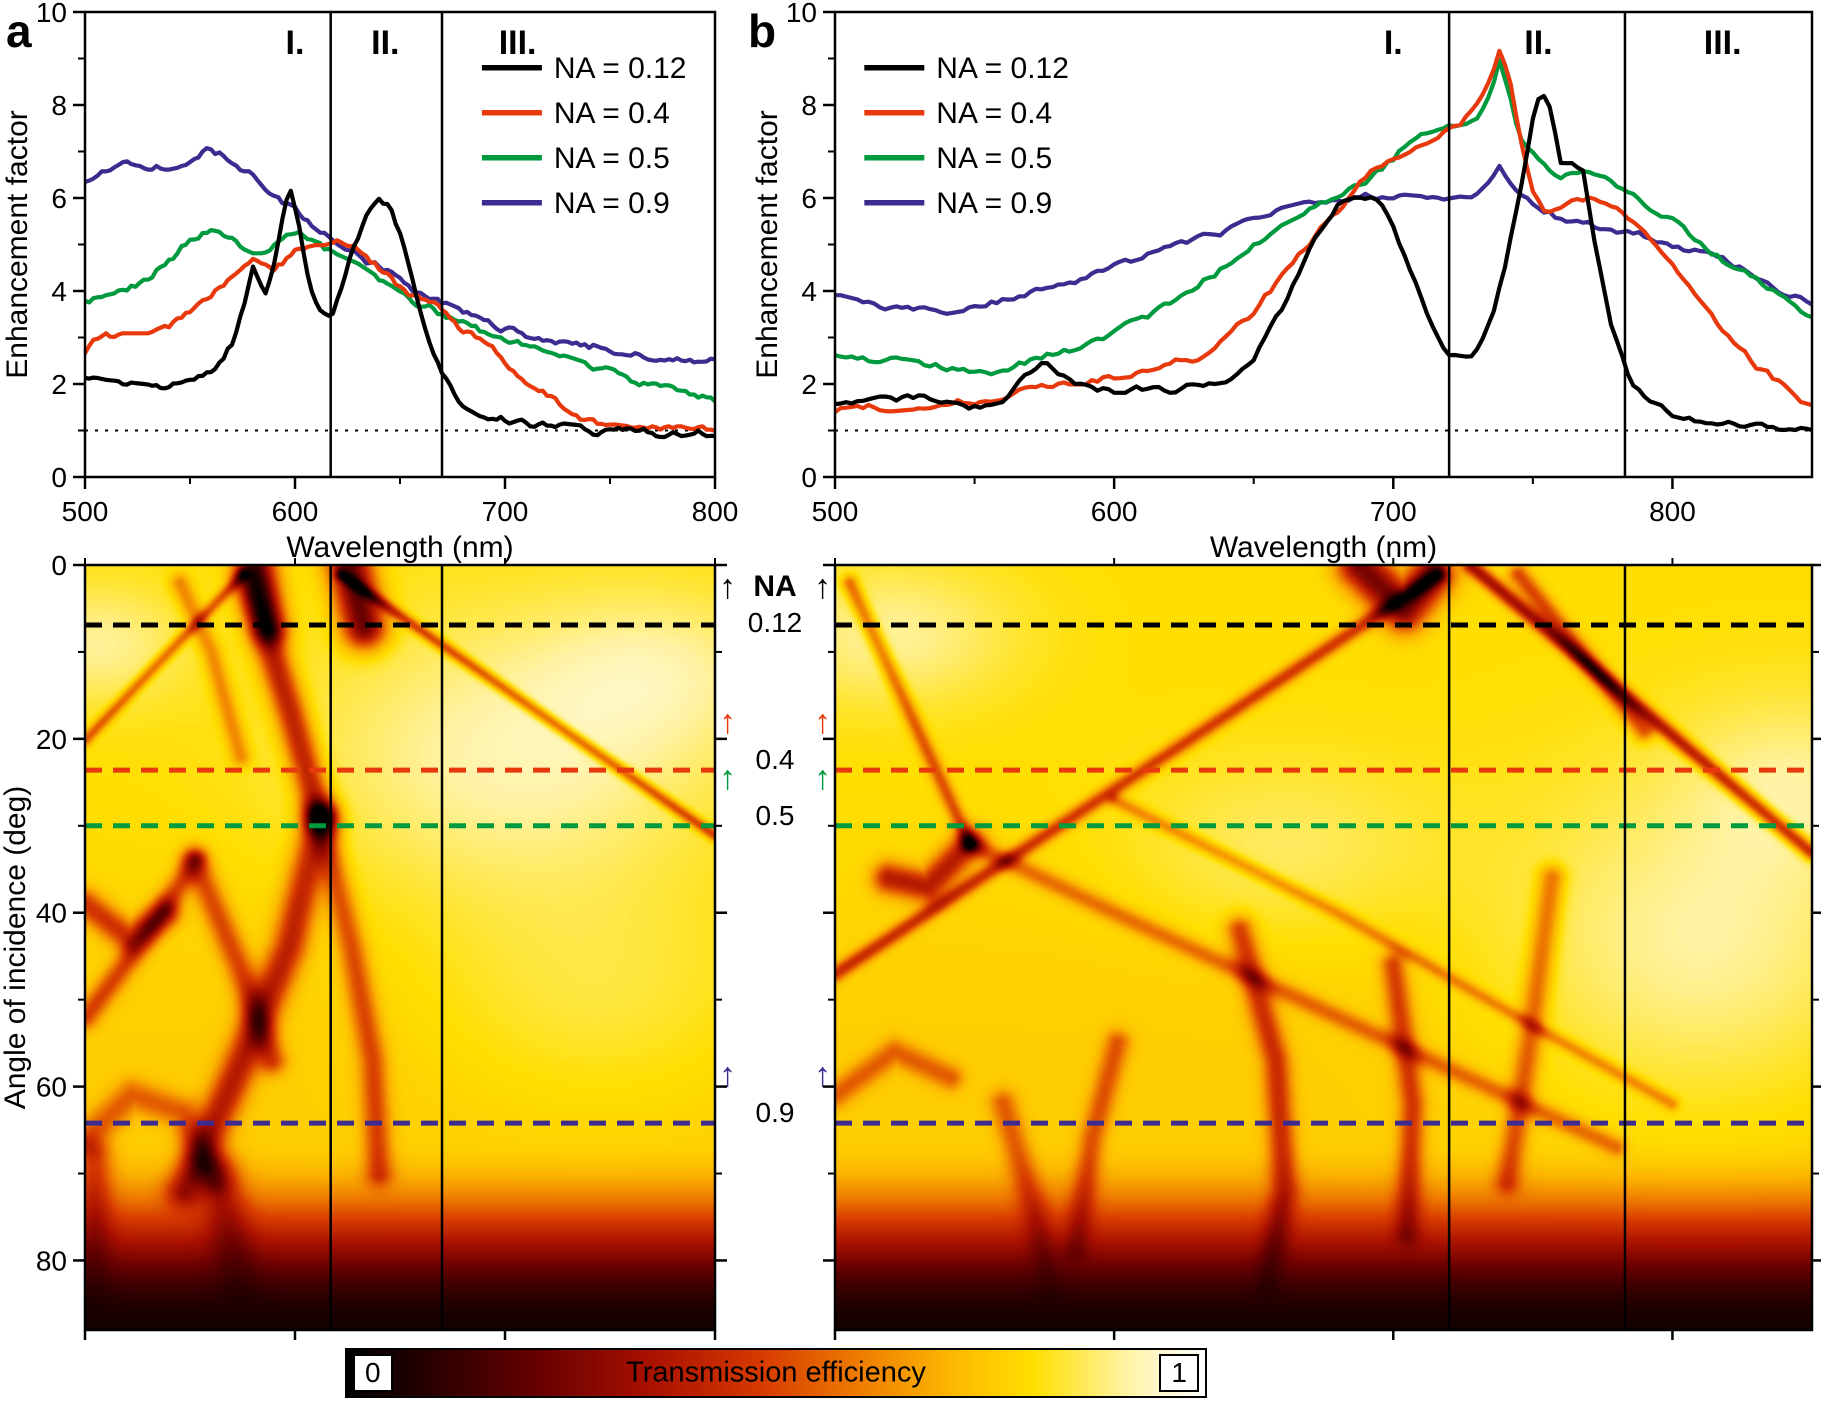 This screenshot has height=1416, width=1821. Describe the element at coordinates (775, 1113) in the screenshot. I see `na-value-label: 0.9` at that location.